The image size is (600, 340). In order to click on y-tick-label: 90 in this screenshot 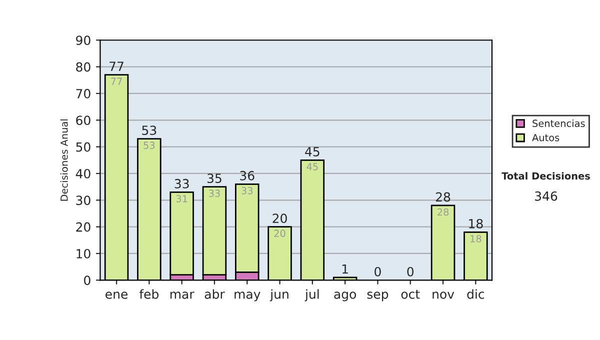, I will do `click(83, 41)`.